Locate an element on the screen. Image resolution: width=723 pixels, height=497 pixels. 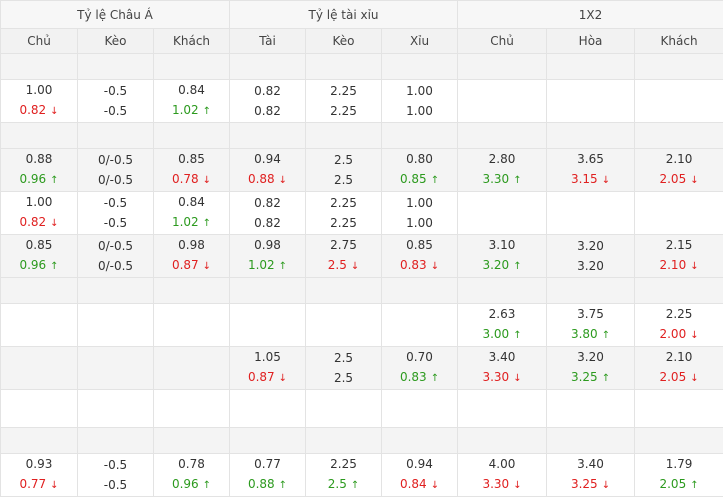
odds-value-open: 0.94 is located at coordinates (419, 464).